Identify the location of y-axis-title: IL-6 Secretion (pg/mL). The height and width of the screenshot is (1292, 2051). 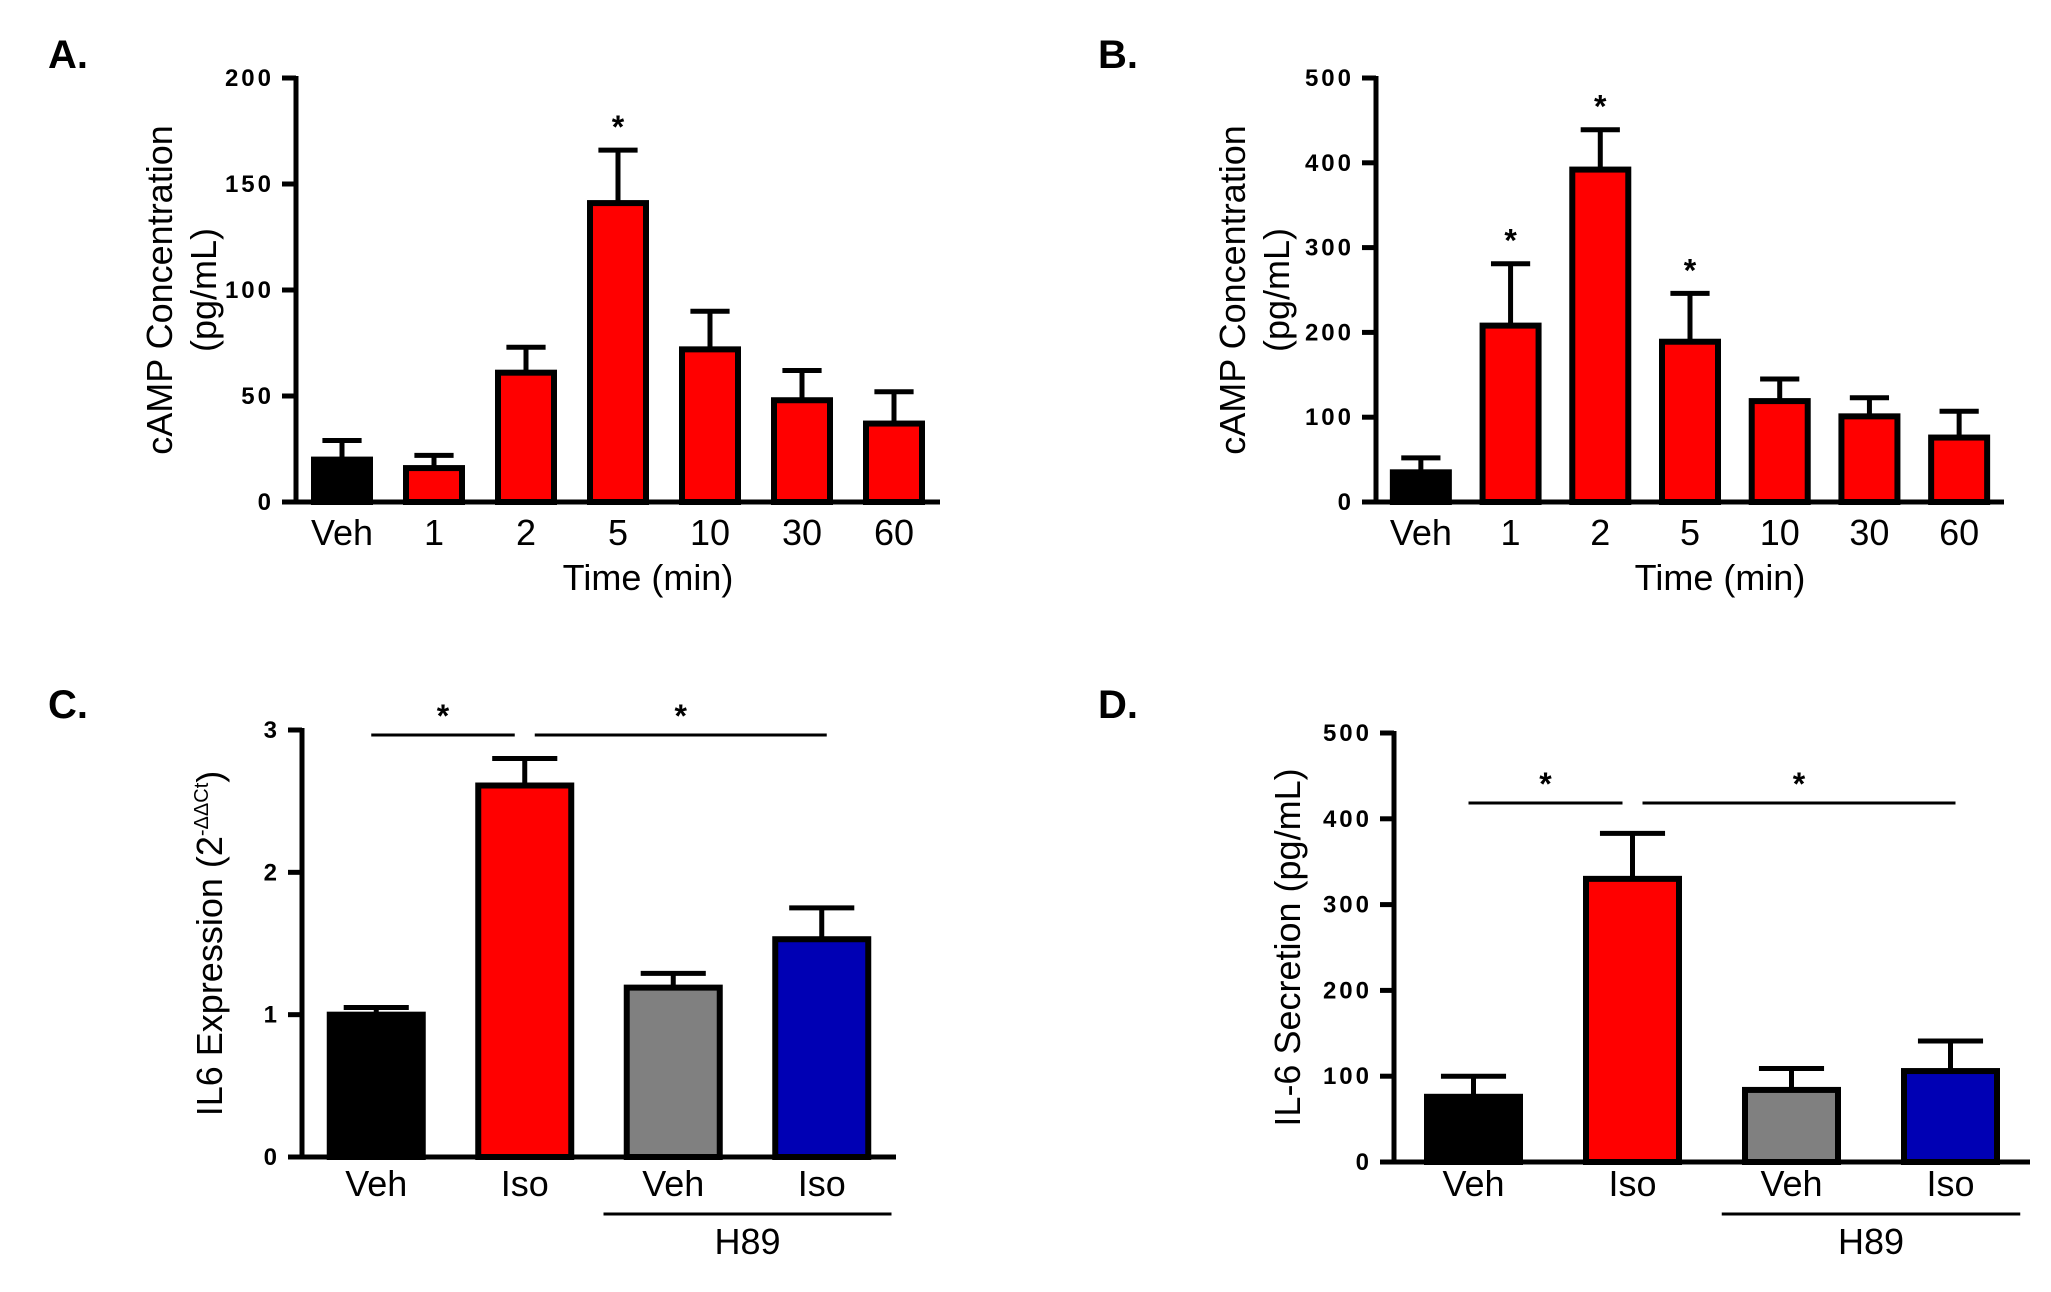
(1287, 947).